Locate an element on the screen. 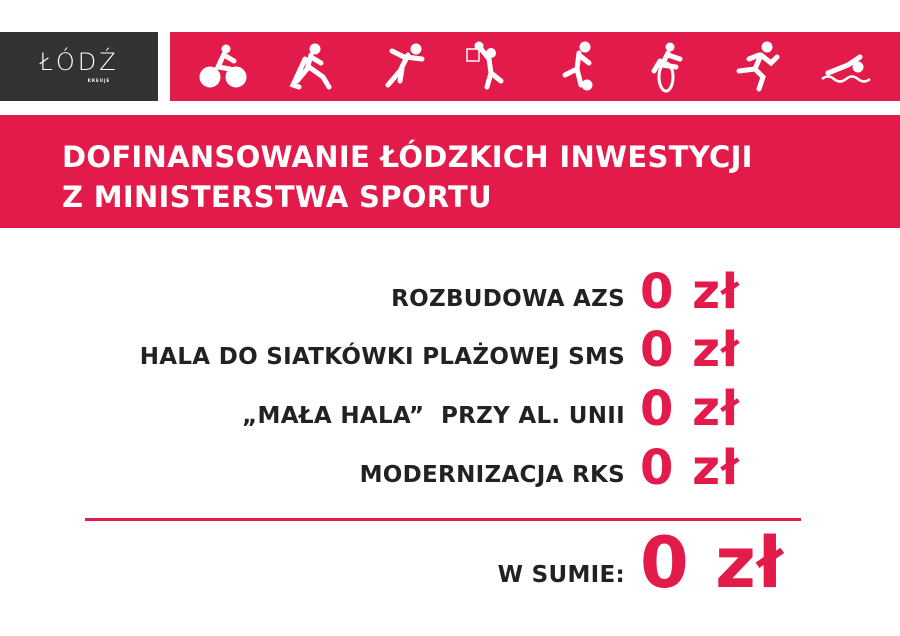 The image size is (900, 636). item-label: HALA DO SIATKÓWKI PLAŻOWEJ SMS is located at coordinates (382, 357).